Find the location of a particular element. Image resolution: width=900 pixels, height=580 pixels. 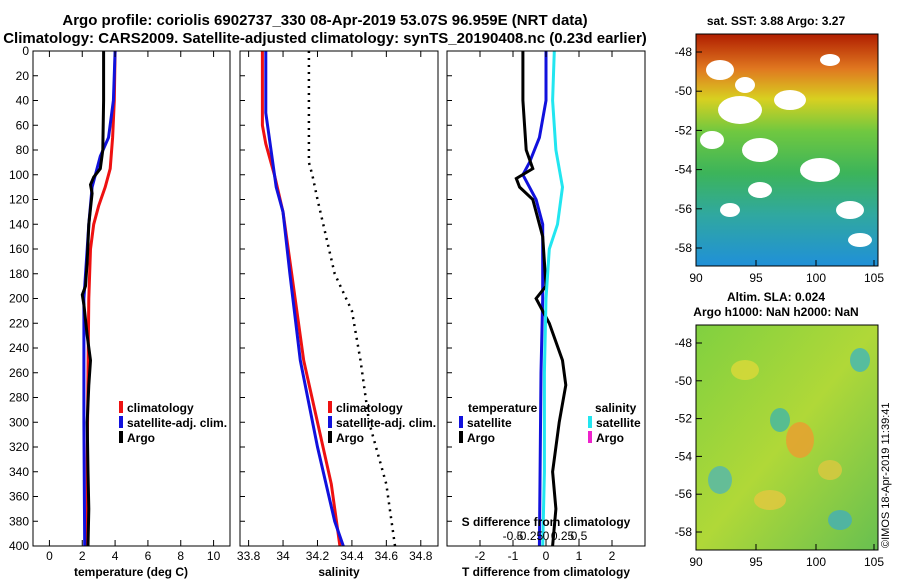

s-tick-label: -0.5 is located at coordinates (513, 536).